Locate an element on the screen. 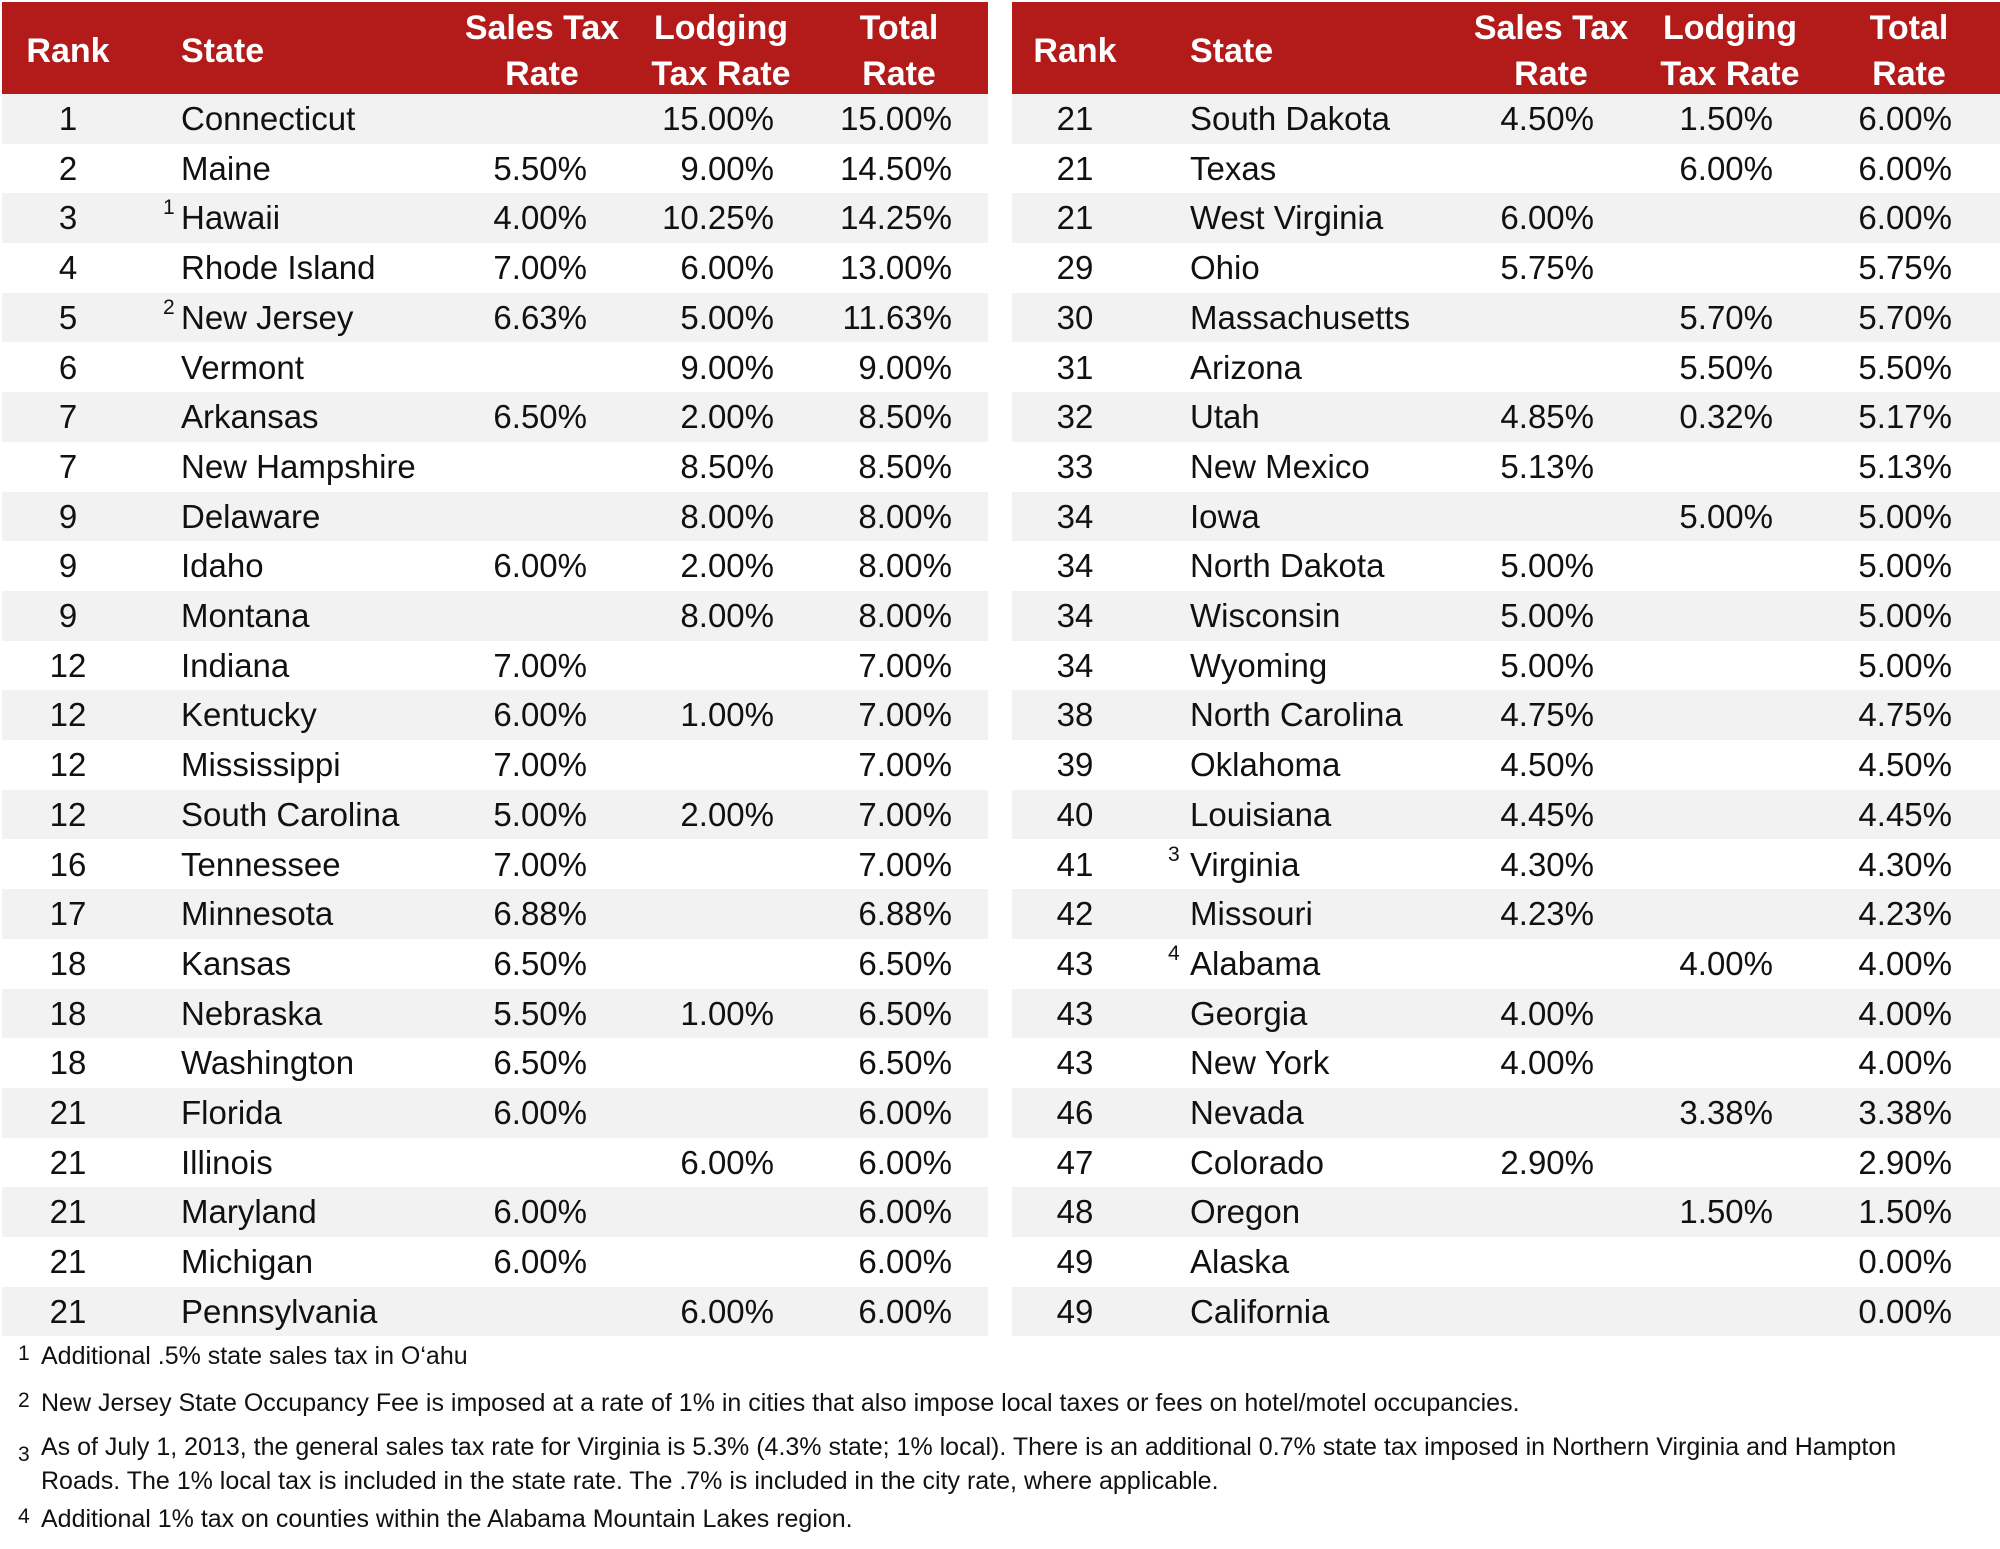  rank-cell: 40 is located at coordinates (1075, 814).